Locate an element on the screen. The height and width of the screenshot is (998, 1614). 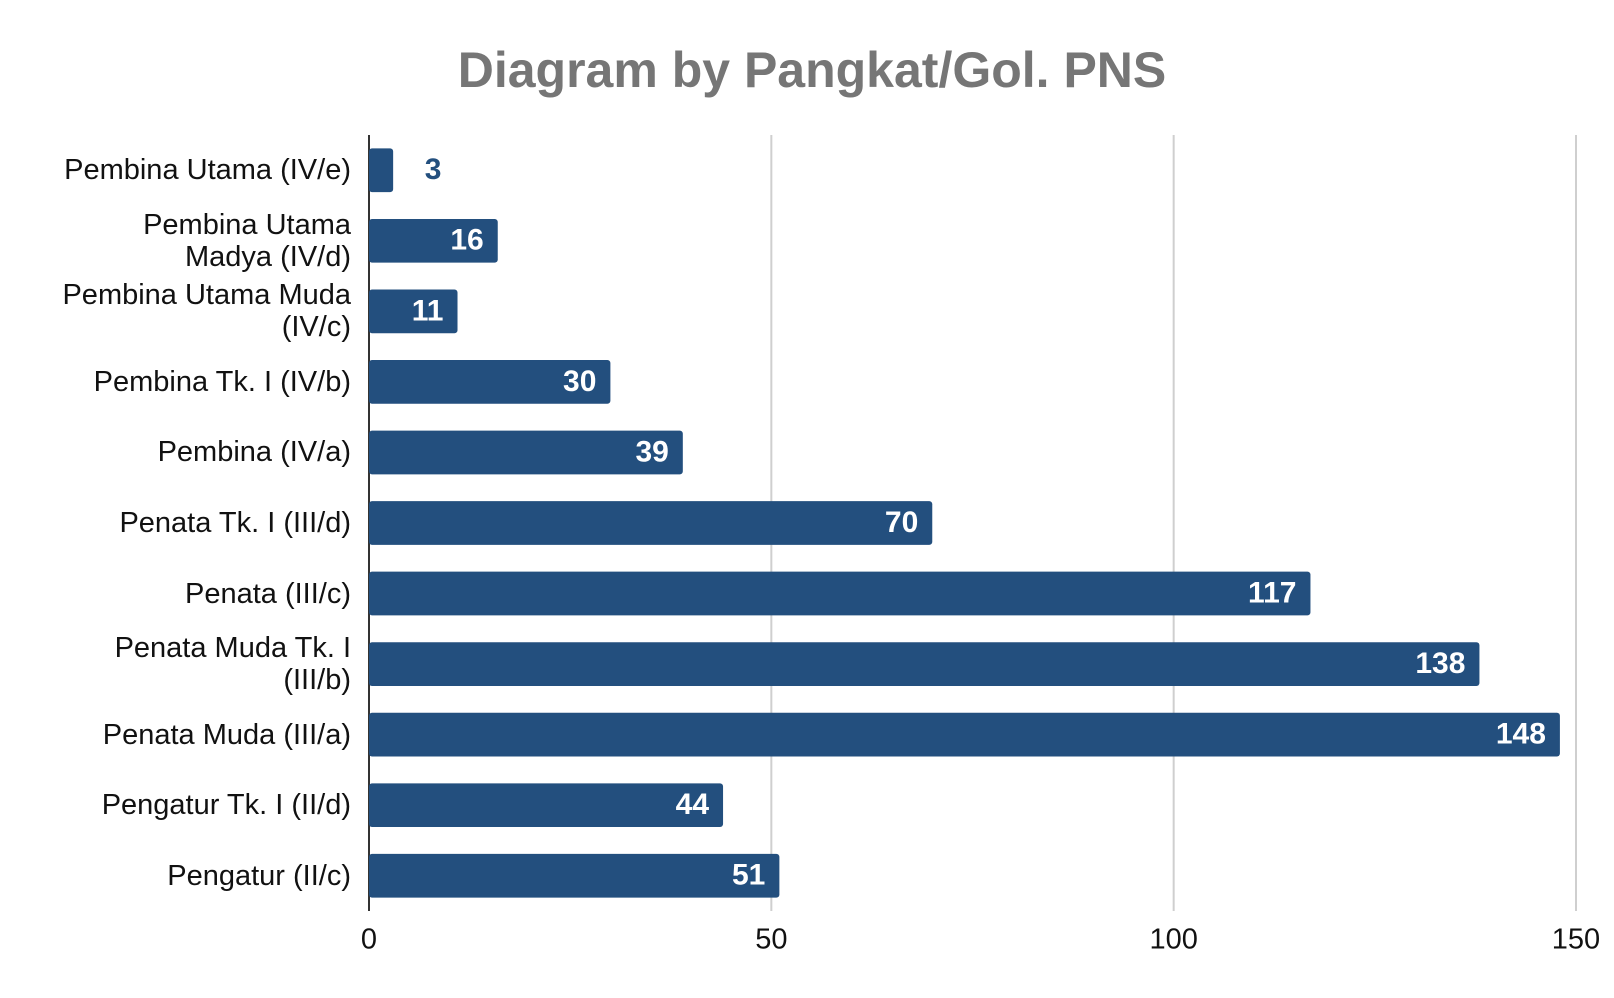
y-tick-label: Pembina Utama Madya (IV/d) is located at coordinates (247, 240).